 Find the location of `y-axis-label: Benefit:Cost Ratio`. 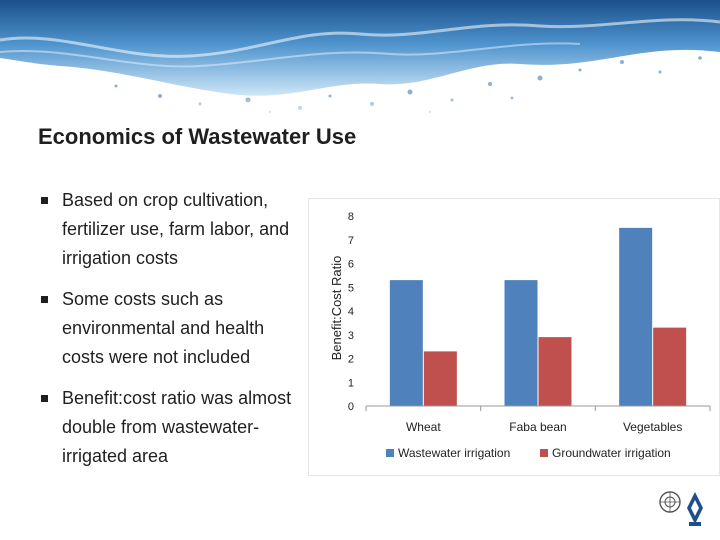

y-axis-label: Benefit:Cost Ratio is located at coordinates (336, 308).